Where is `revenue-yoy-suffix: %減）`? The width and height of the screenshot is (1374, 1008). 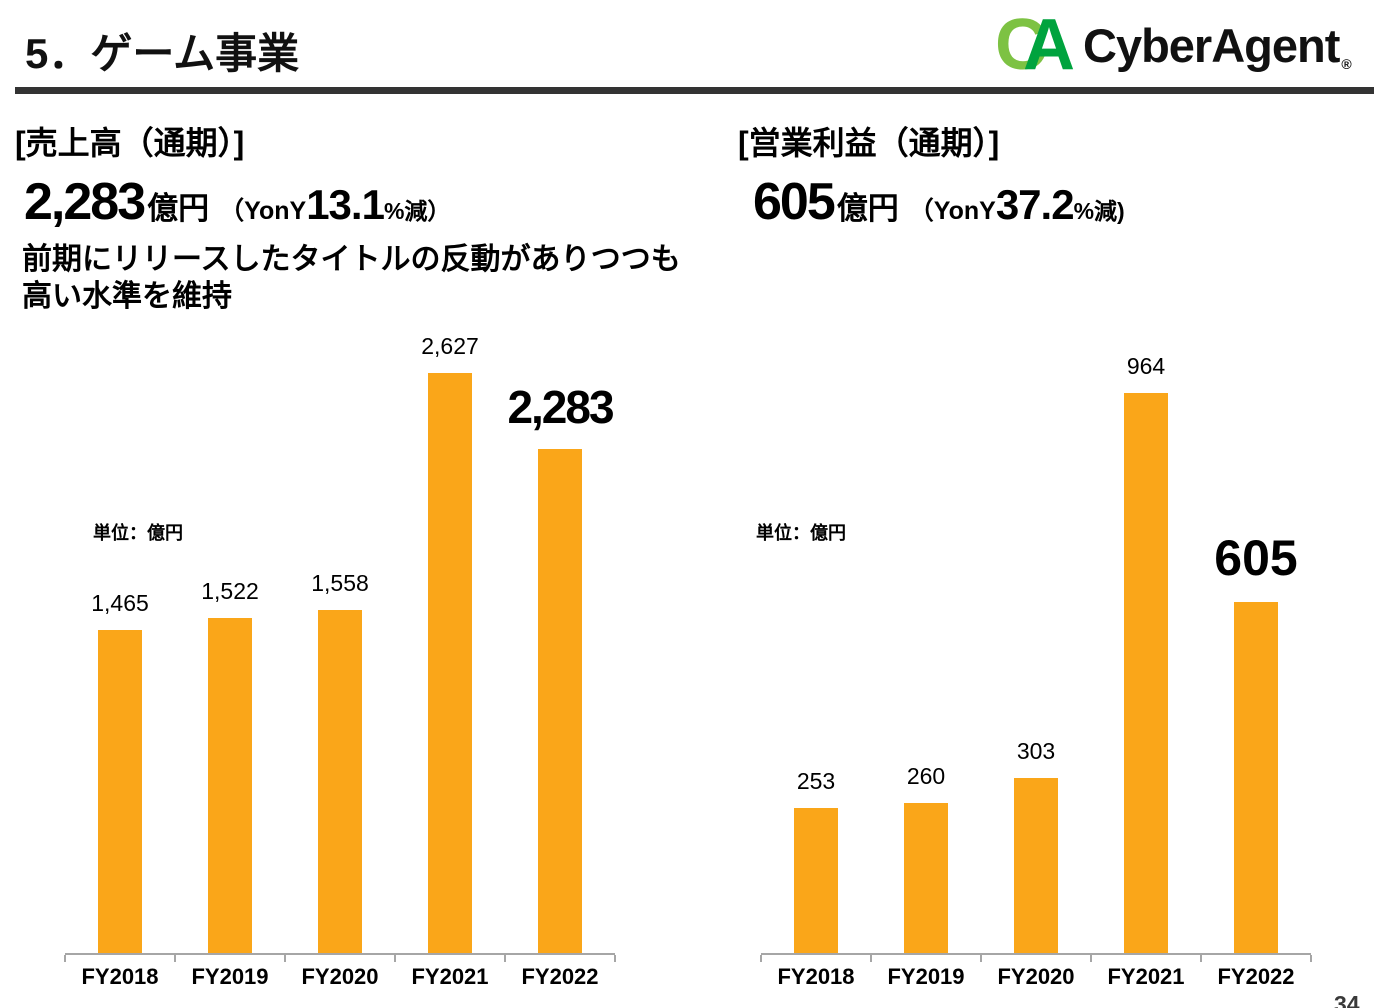
revenue-yoy-suffix: %減） is located at coordinates (417, 211).